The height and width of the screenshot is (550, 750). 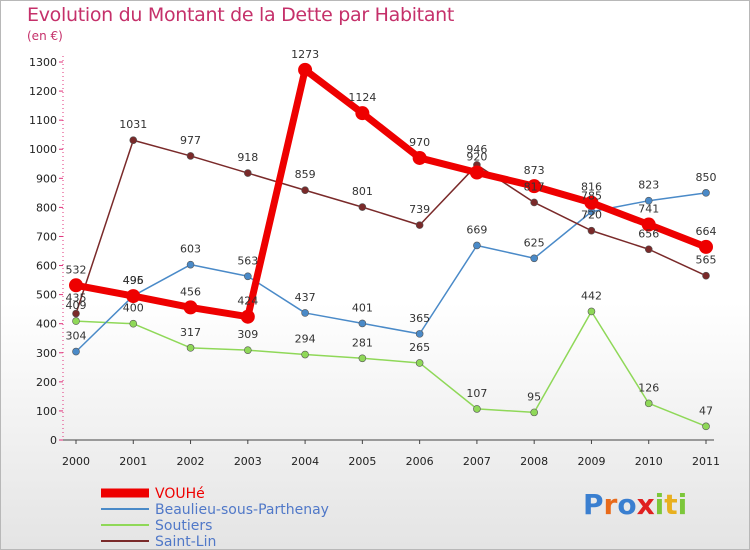 I want to click on data-label: 565, so click(x=706, y=260).